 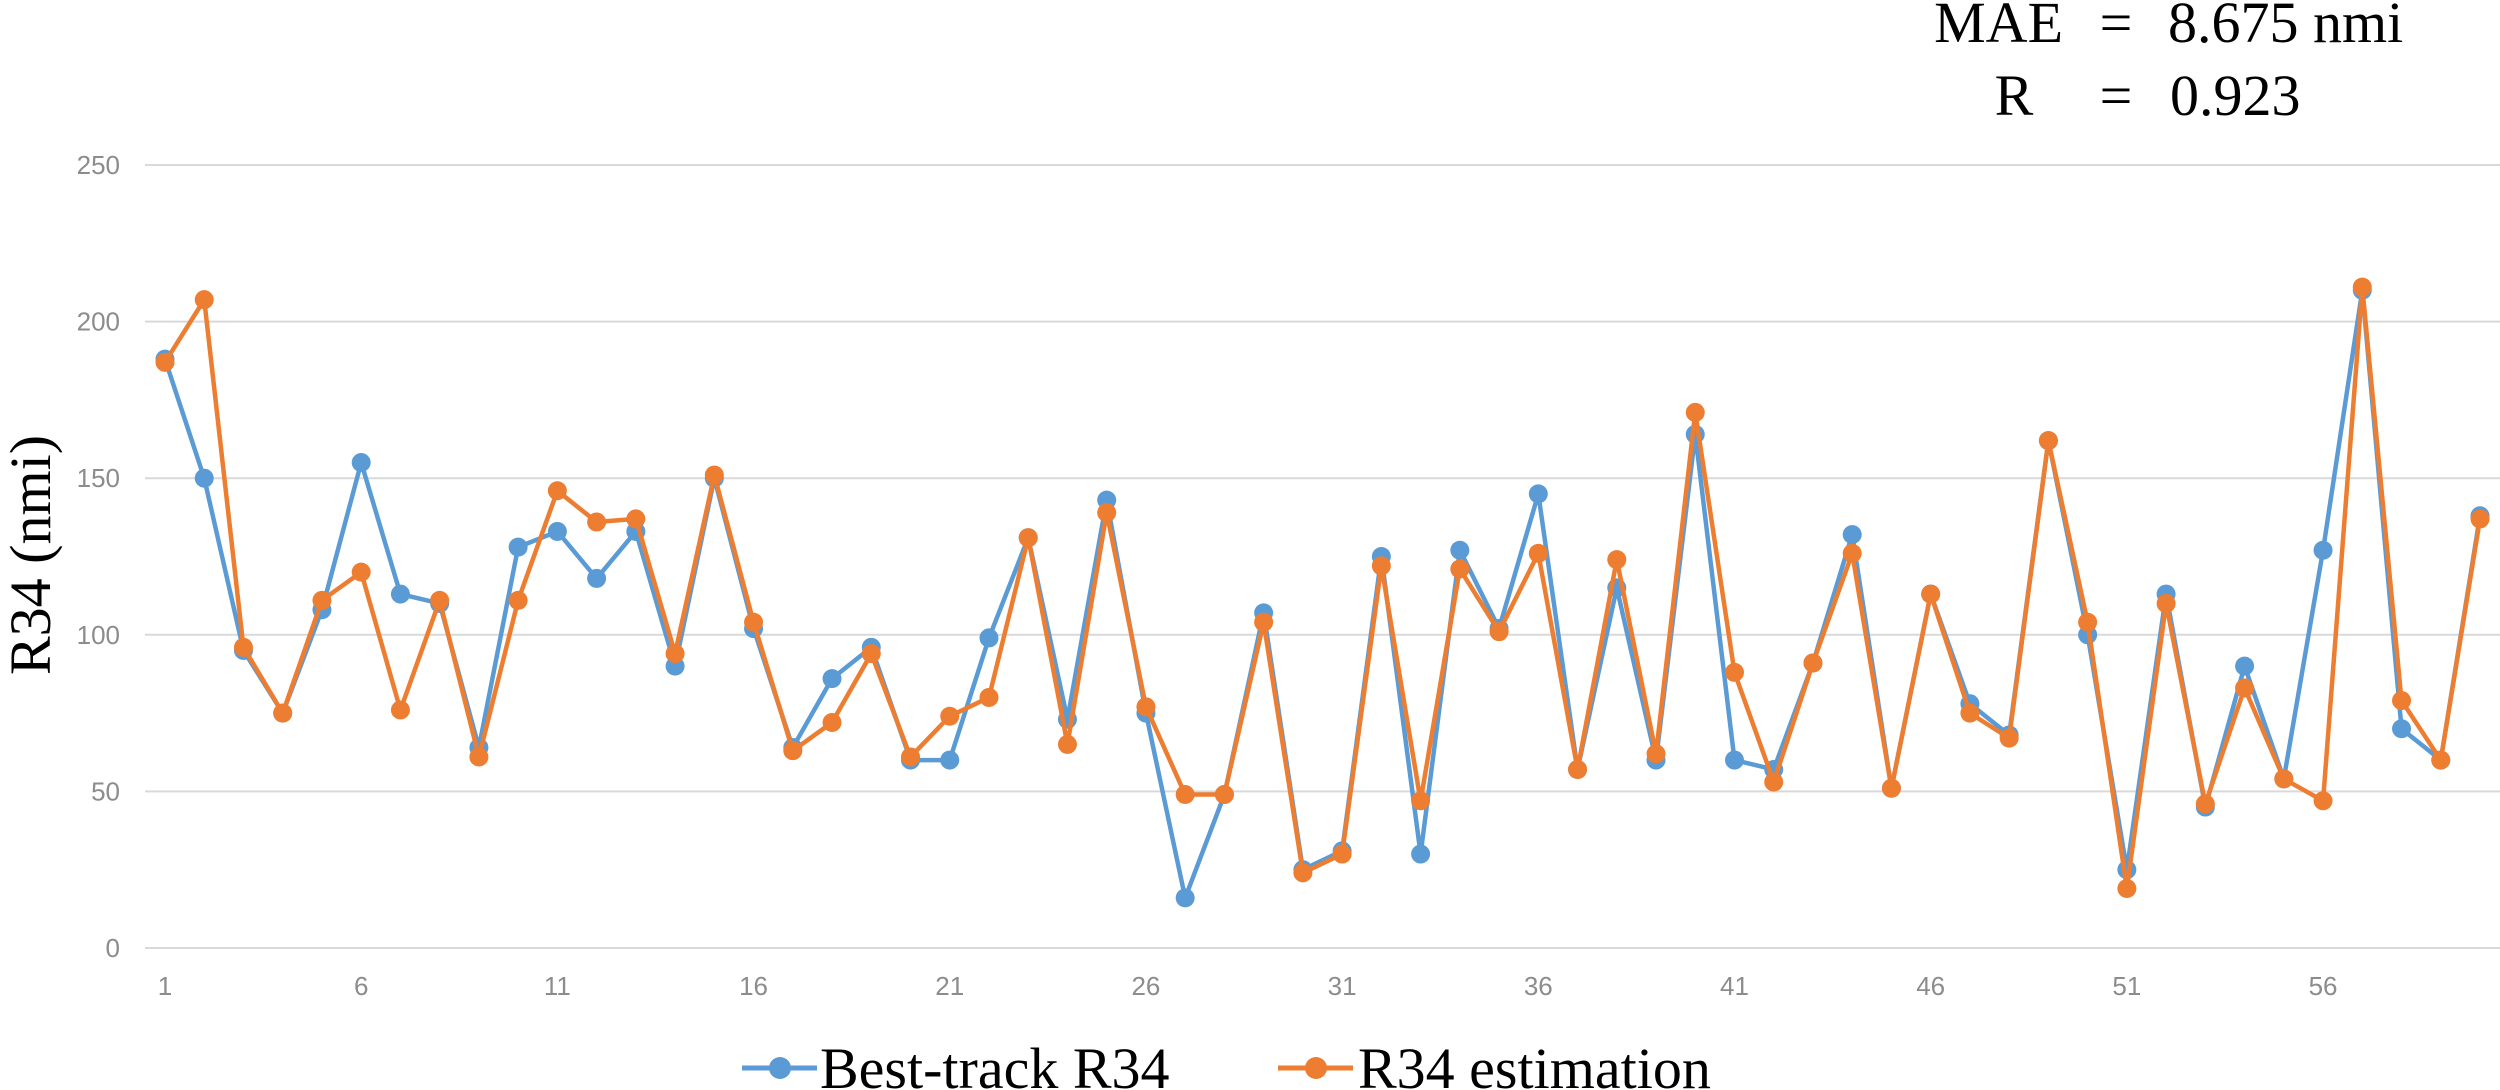 What do you see at coordinates (1534, 1063) in the screenshot?
I see `legend-label-estimation: R34 estimation` at bounding box center [1534, 1063].